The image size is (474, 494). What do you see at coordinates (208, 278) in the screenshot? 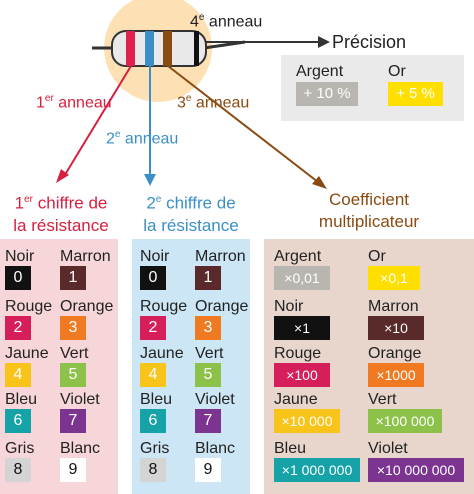
I see `p2-marron-swatch: 1` at bounding box center [208, 278].